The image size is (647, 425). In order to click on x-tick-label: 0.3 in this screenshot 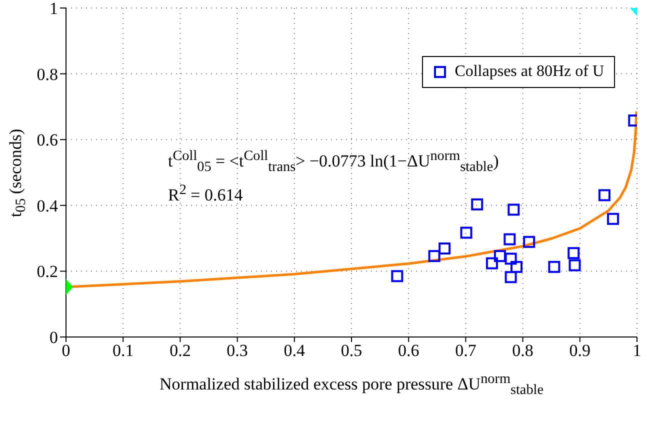, I will do `click(237, 350)`.